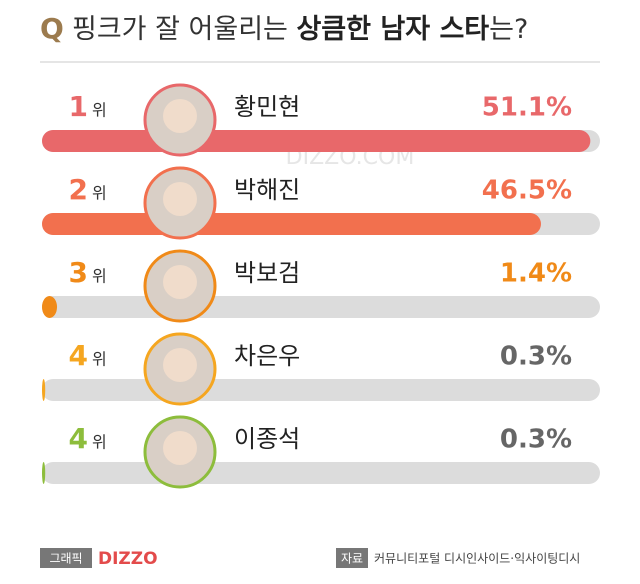 The height and width of the screenshot is (584, 640). I want to click on rank: 2, so click(78, 189).